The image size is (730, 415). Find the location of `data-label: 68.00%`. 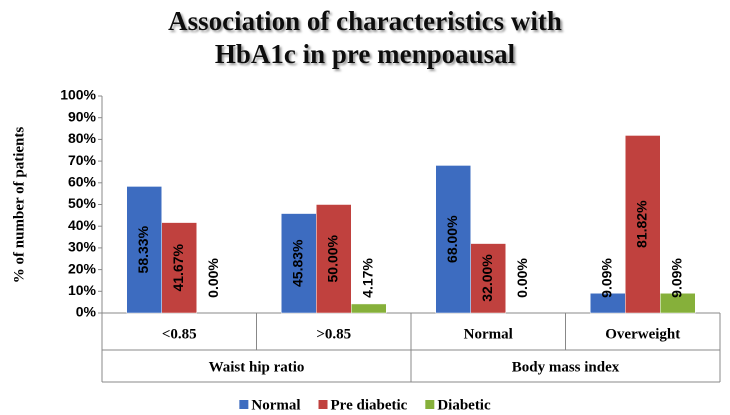

data-label: 68.00% is located at coordinates (452, 239).